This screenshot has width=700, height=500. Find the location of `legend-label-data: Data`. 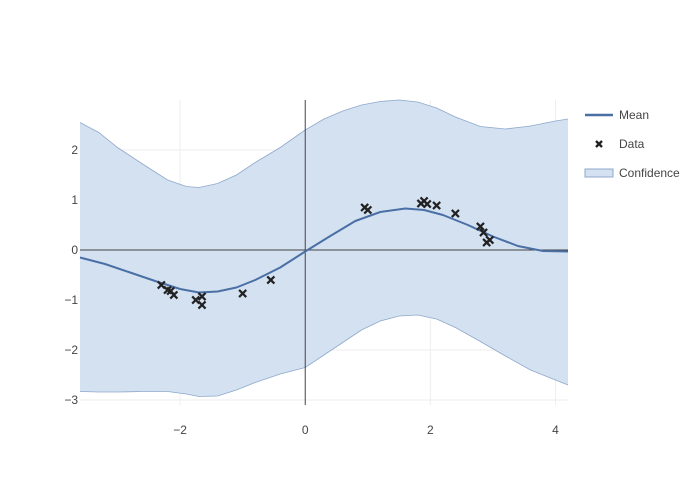

legend-label-data: Data is located at coordinates (632, 144).